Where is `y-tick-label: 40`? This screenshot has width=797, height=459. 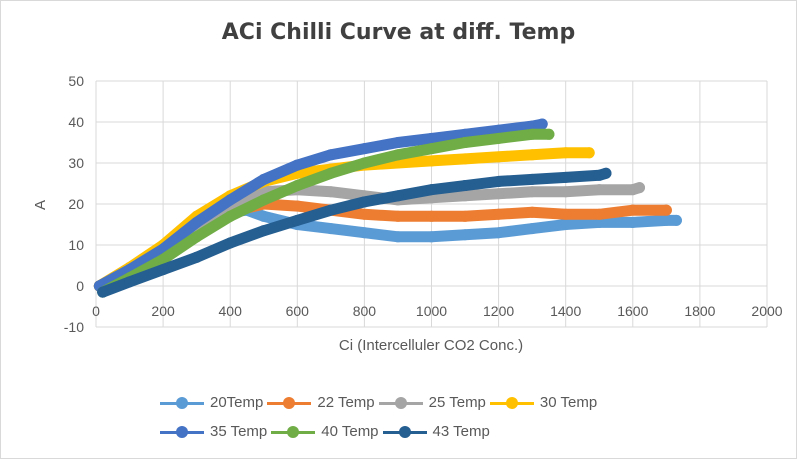 y-tick-label: 40 is located at coordinates (76, 122).